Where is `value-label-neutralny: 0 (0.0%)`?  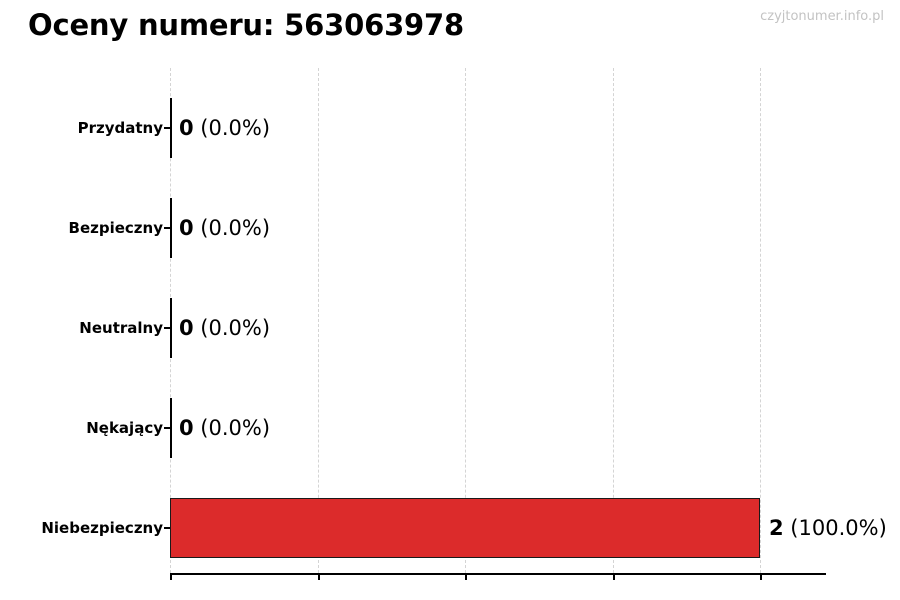 value-label-neutralny: 0 (0.0%) is located at coordinates (224, 328).